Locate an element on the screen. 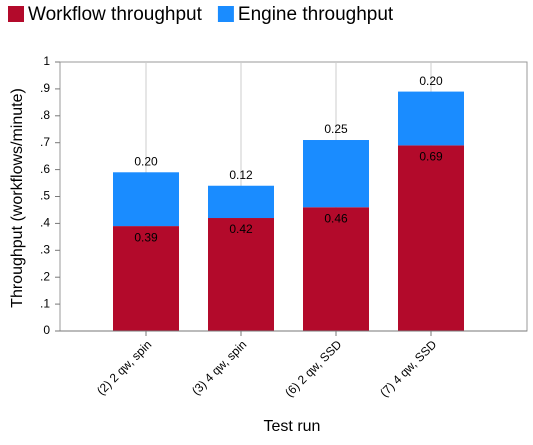 The height and width of the screenshot is (445, 533). y-tick-label: .9 is located at coordinates (45, 88).